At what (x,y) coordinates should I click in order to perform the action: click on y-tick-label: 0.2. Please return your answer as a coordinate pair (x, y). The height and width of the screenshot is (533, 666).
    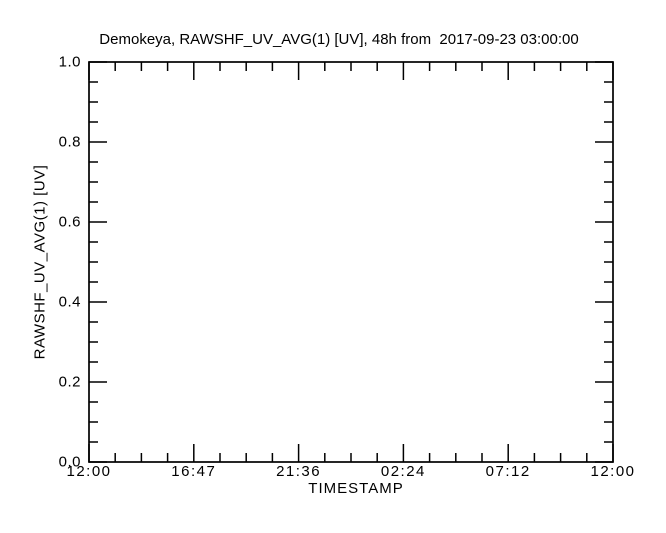
    Looking at the image, I should click on (69, 382).